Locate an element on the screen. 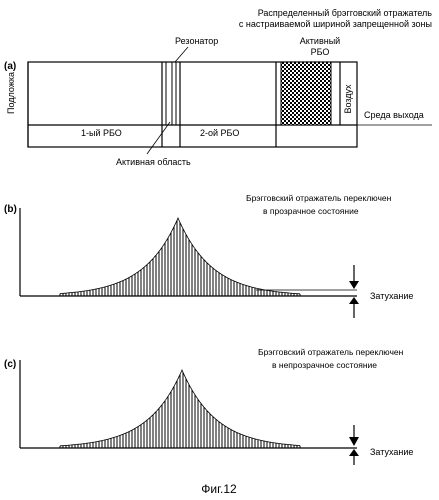 The image size is (439, 500). panel-c-attenuation-arrow-bottom-head is located at coordinates (354, 452).